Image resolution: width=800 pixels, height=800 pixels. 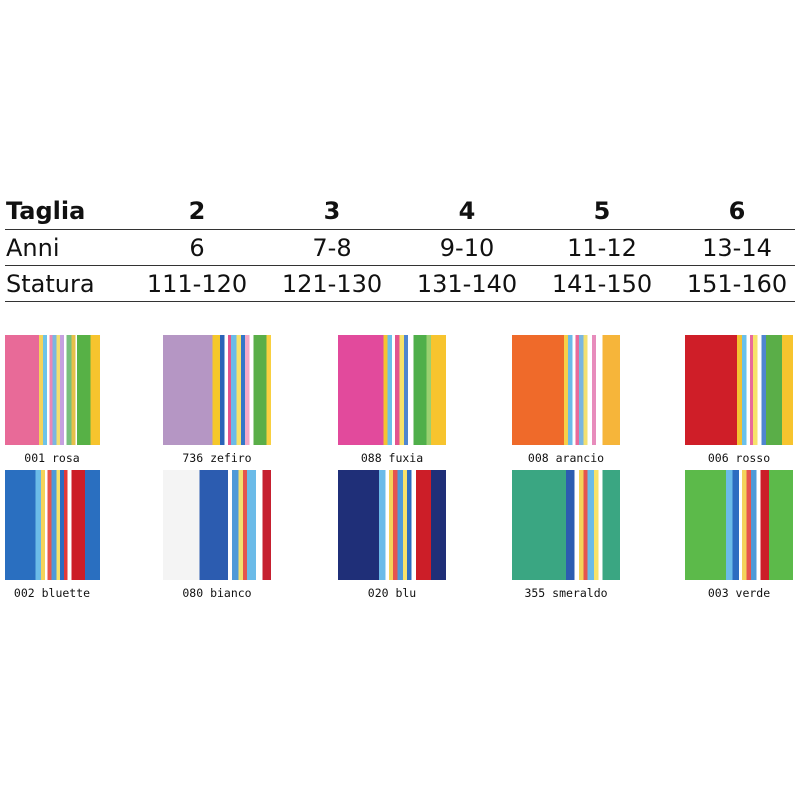 I want to click on header-cell: 5, so click(x=602, y=211).